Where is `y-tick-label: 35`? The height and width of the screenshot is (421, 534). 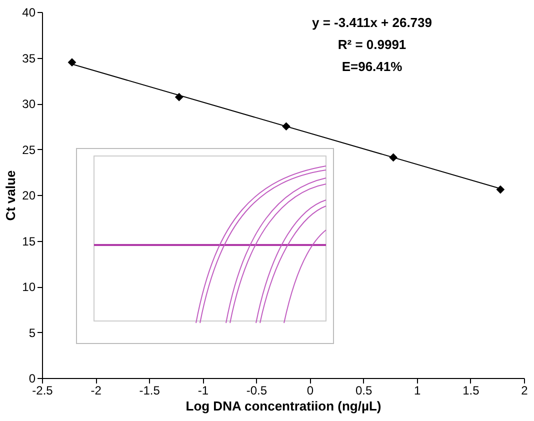
y-tick-label: 35 is located at coordinates (29, 58).